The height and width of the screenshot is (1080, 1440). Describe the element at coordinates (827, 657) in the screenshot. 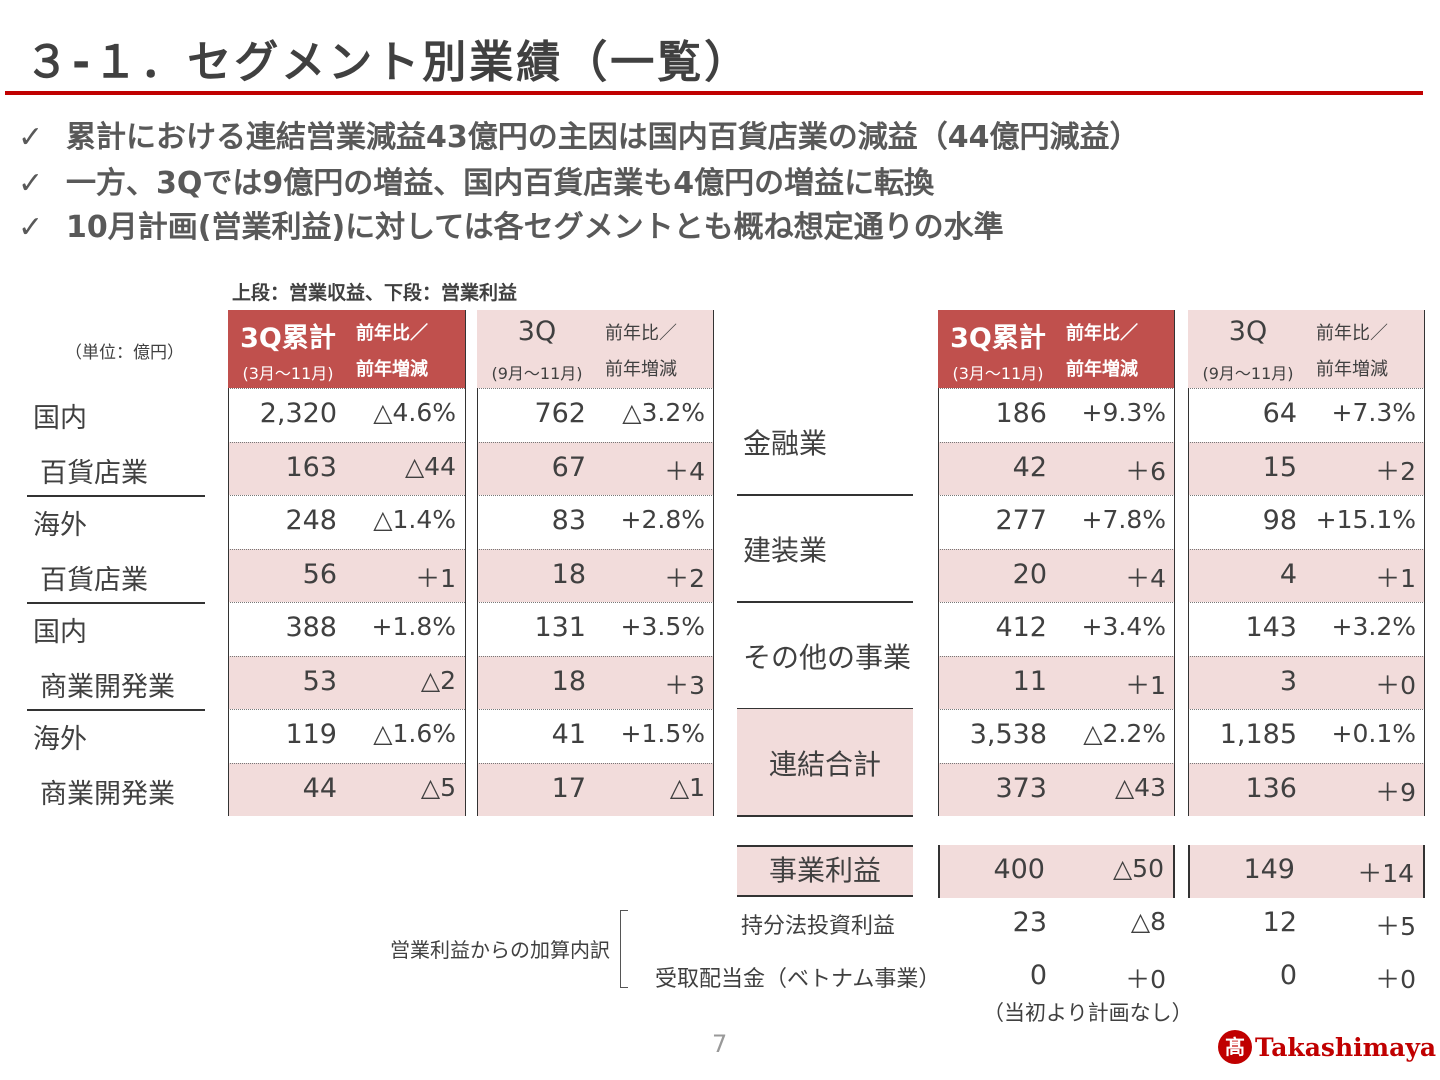

I see `segment-label: その他の事業` at that location.